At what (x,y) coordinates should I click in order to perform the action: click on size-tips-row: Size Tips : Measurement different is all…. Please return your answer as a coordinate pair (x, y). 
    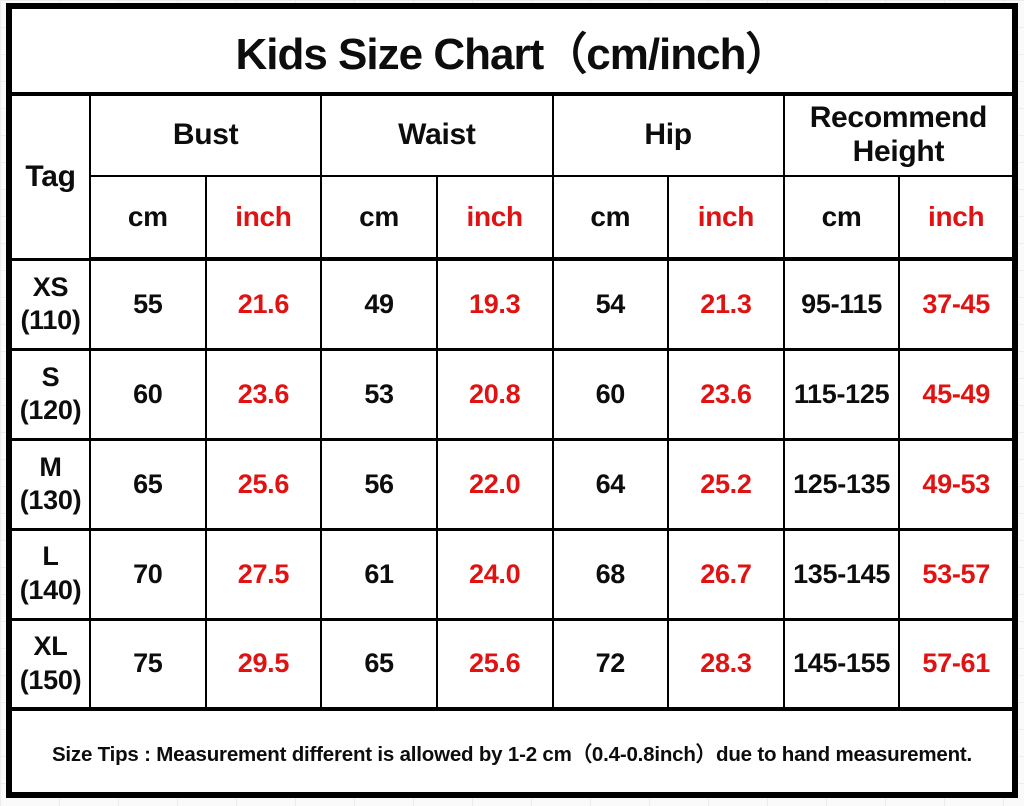
    Looking at the image, I should click on (512, 752).